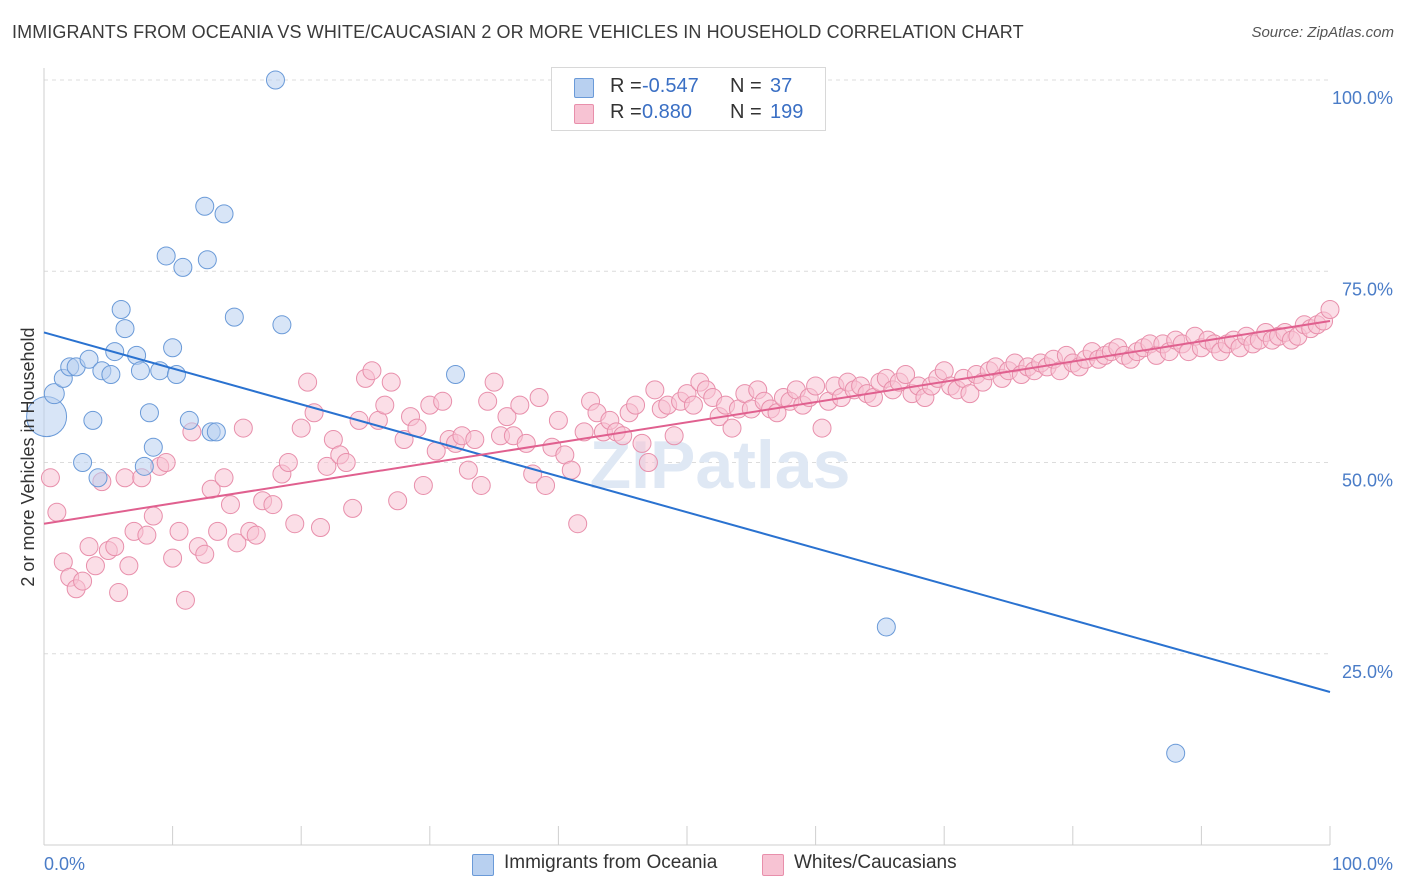 The height and width of the screenshot is (892, 1406). I want to click on y-tick-label: 75.0%, so click(1367, 289).